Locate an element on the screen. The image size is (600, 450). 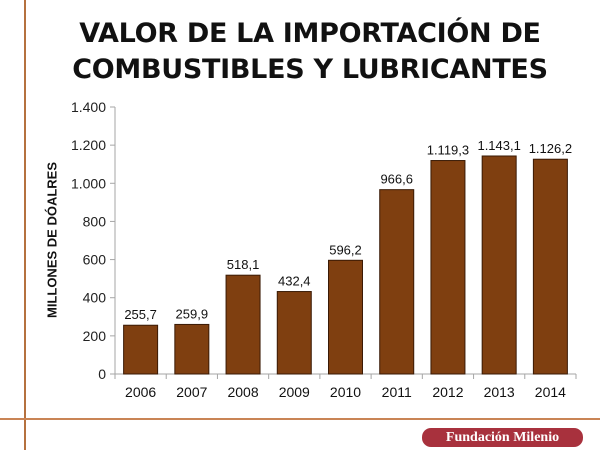
bar-2012 is located at coordinates (448, 267).